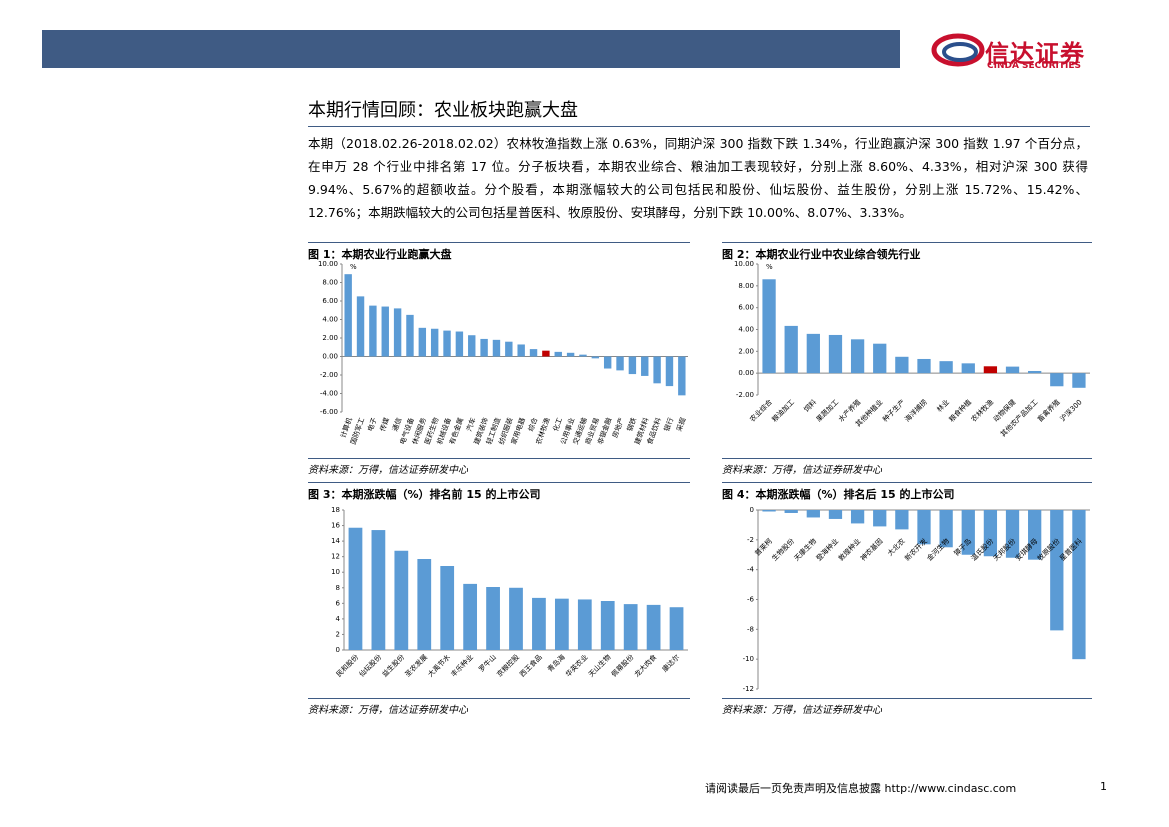 Image resolution: width=1169 pixels, height=827 pixels. What do you see at coordinates (783, 410) in the screenshot?
I see `x-tick-label: 粮油加工` at bounding box center [783, 410].